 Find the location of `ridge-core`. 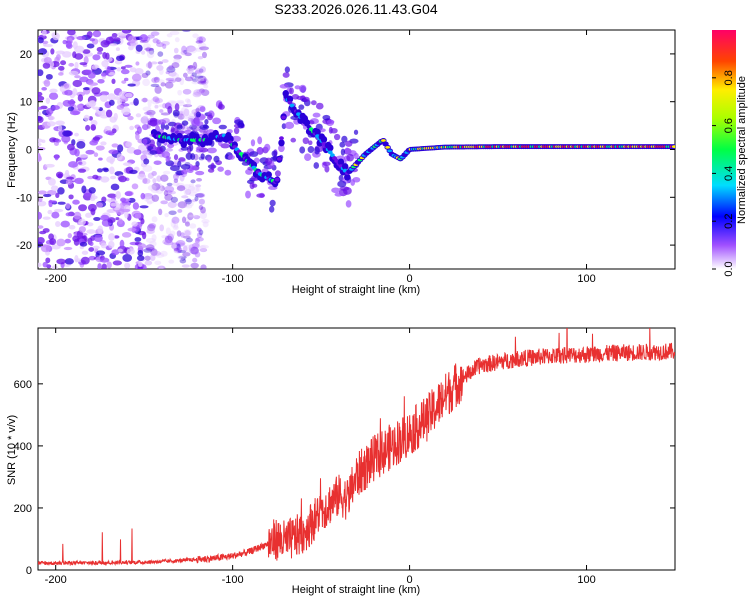

ridge-core is located at coordinates (383, 140).